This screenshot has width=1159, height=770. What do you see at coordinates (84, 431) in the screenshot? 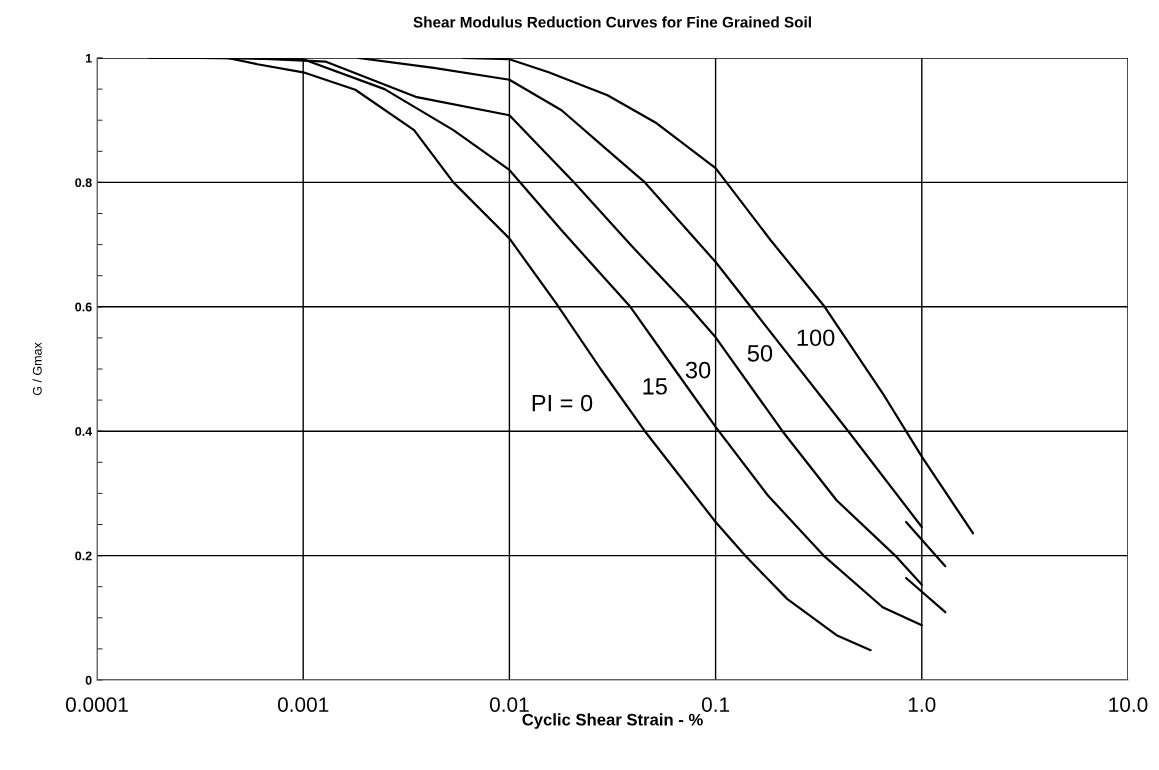
I see `y-tick-label: 0.4` at bounding box center [84, 431].